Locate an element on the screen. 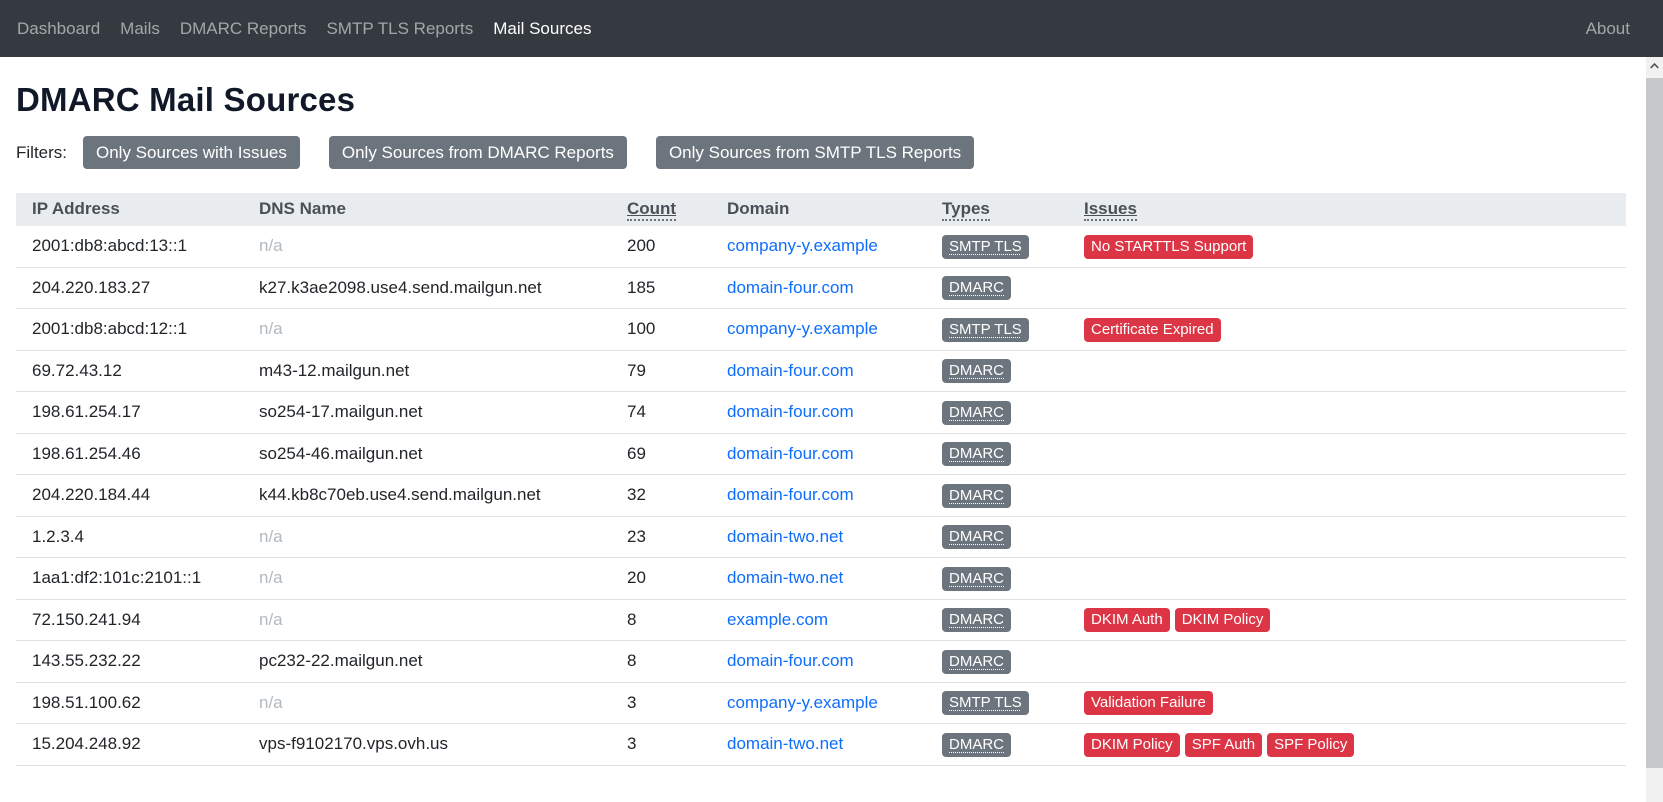 The image size is (1663, 802). page-title: DMARC Mail Sources is located at coordinates (186, 99).